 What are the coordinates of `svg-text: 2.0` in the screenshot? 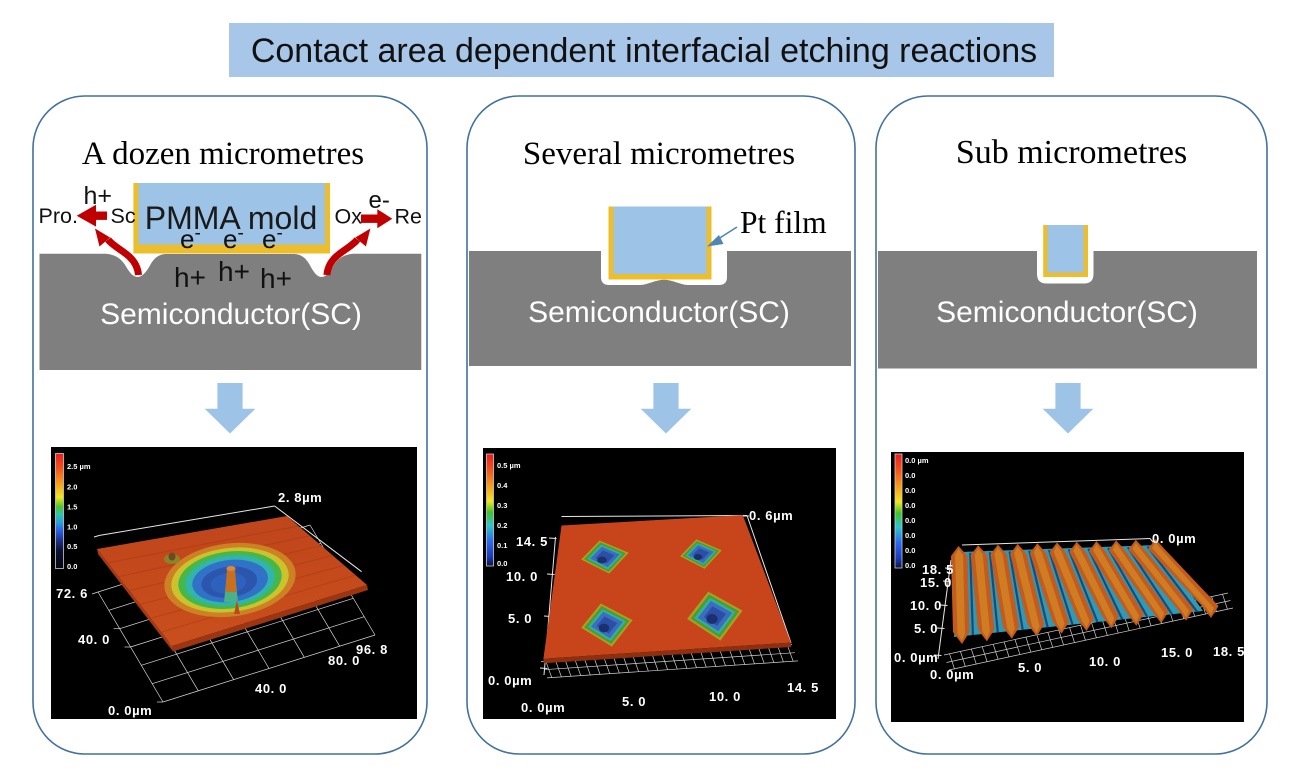 It's located at (72, 487).